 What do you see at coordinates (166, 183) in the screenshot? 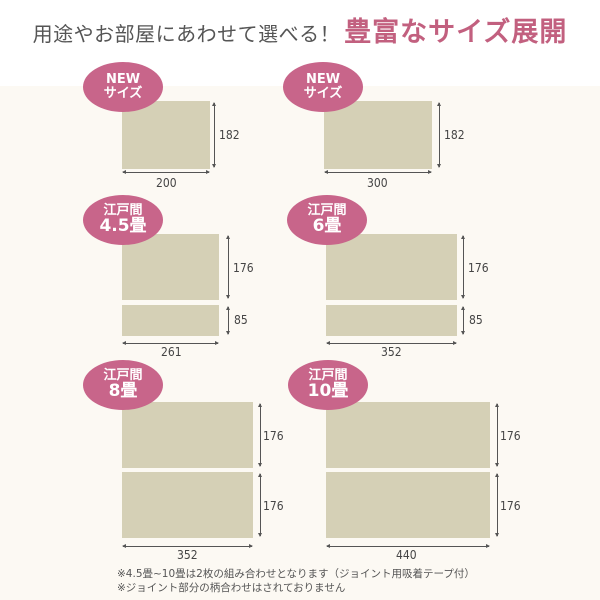
I see `width-label: 200` at bounding box center [166, 183].